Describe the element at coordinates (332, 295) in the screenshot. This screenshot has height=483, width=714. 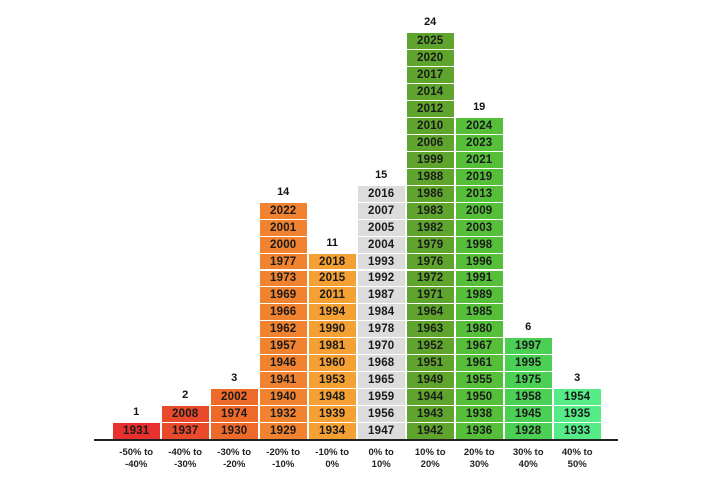
I see `year-cell: 2011` at that location.